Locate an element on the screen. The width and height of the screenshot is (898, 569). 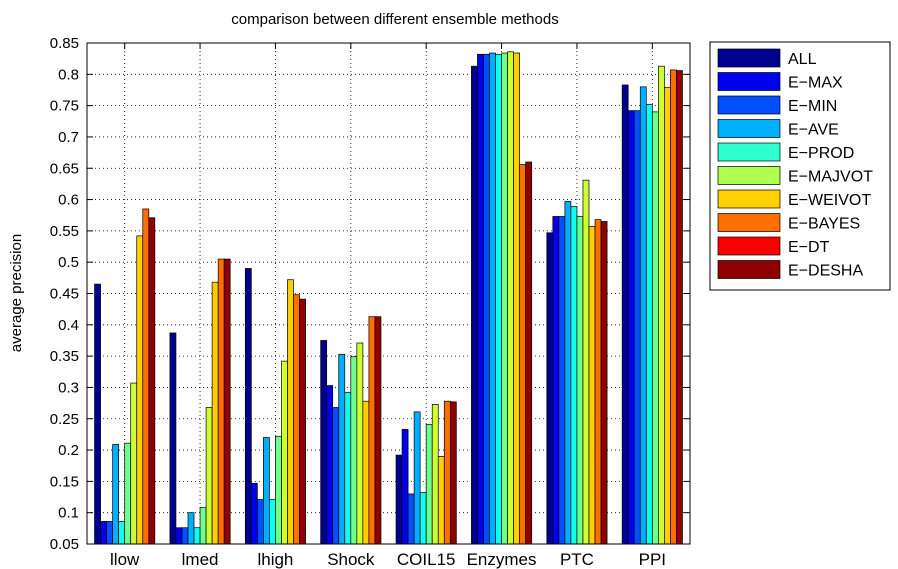
legend-label: E−PROD is located at coordinates (821, 153).